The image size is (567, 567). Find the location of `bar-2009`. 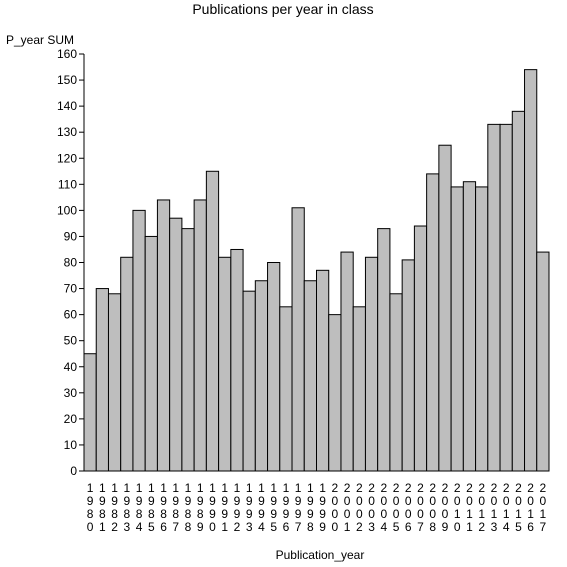

bar-2009 is located at coordinates (445, 308).